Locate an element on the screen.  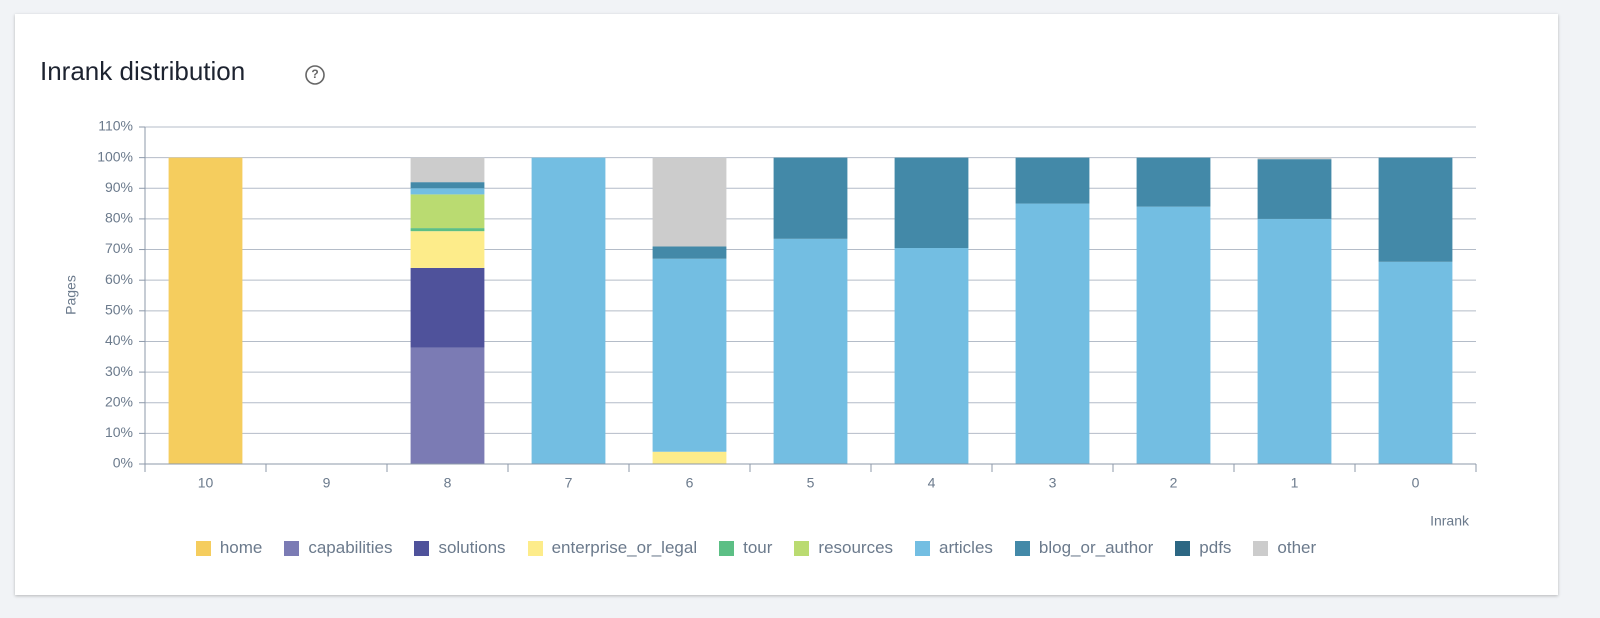
legend-label: blog_or_author is located at coordinates (1096, 547).